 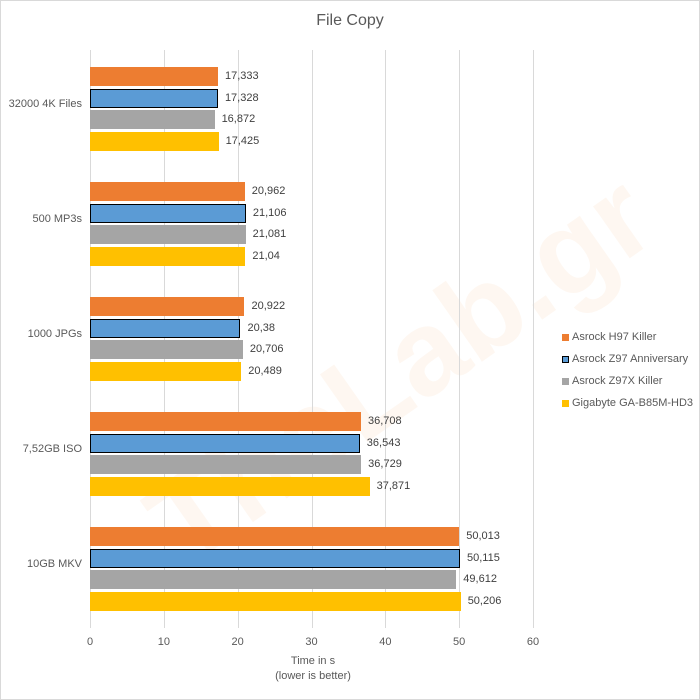 I want to click on x-tick-label: 20, so click(x=237, y=642).